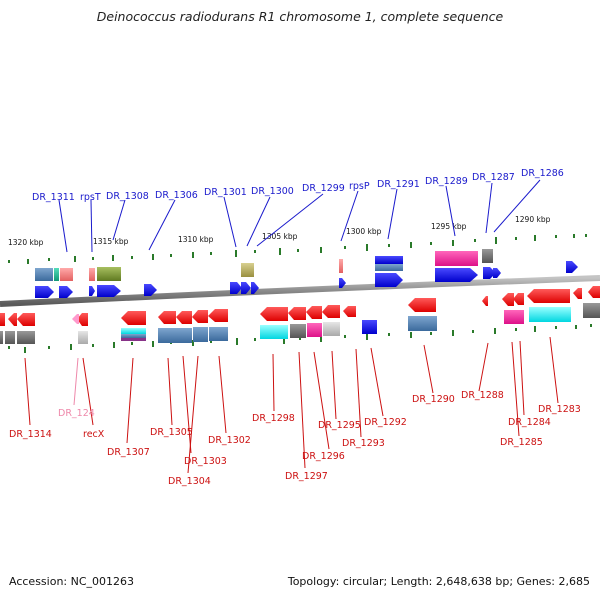 The image size is (600, 600). Describe the element at coordinates (264, 265) in the screenshot. I see `forward-track-upper` at that location.